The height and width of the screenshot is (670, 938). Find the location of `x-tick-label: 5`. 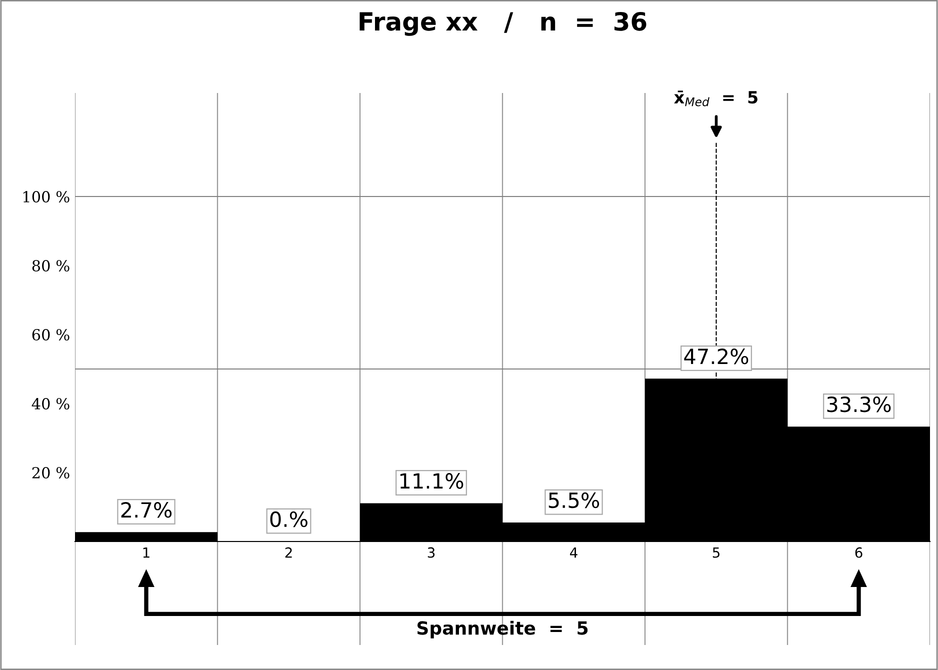

x-tick-label: 5 is located at coordinates (716, 552).